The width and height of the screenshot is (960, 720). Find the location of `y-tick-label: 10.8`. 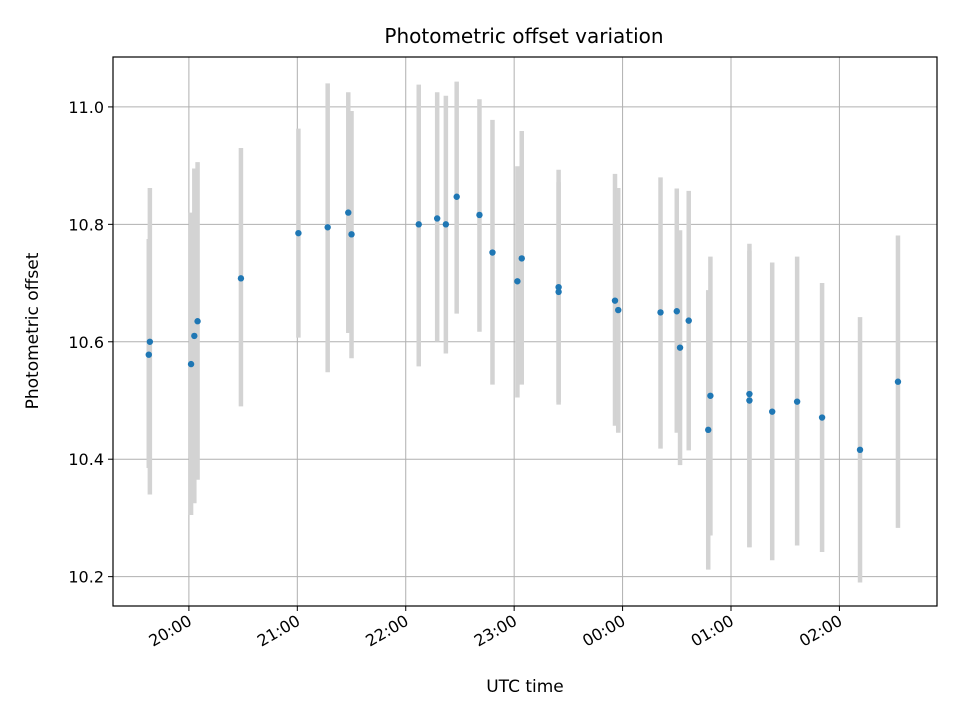

y-tick-label: 10.8 is located at coordinates (86, 224).